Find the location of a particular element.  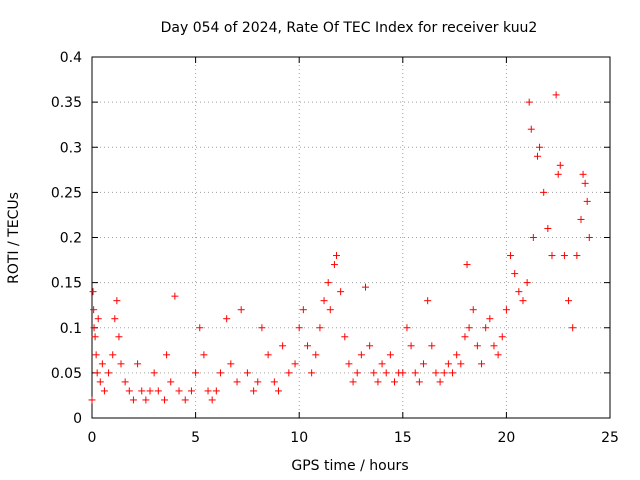

y-tick-label: 0.15 is located at coordinates (66, 284).